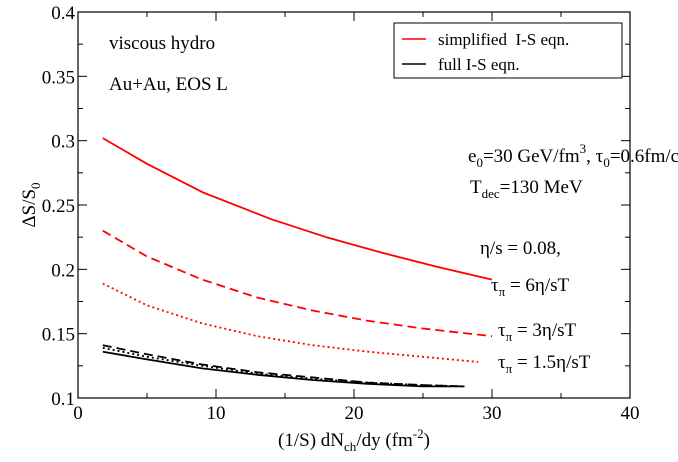  I want to click on annotation-viscous-hydro: viscous hydro, so click(162, 43).